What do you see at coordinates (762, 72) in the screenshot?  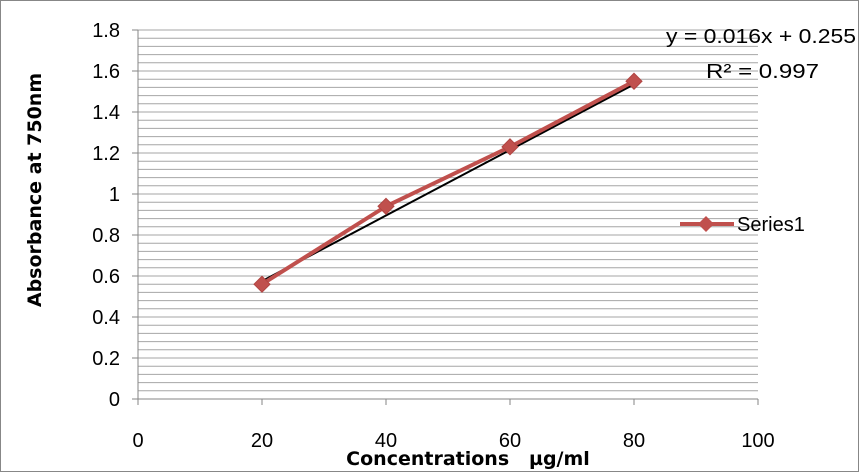 I see `trendline-r-squared: R² = 0.997` at bounding box center [762, 72].